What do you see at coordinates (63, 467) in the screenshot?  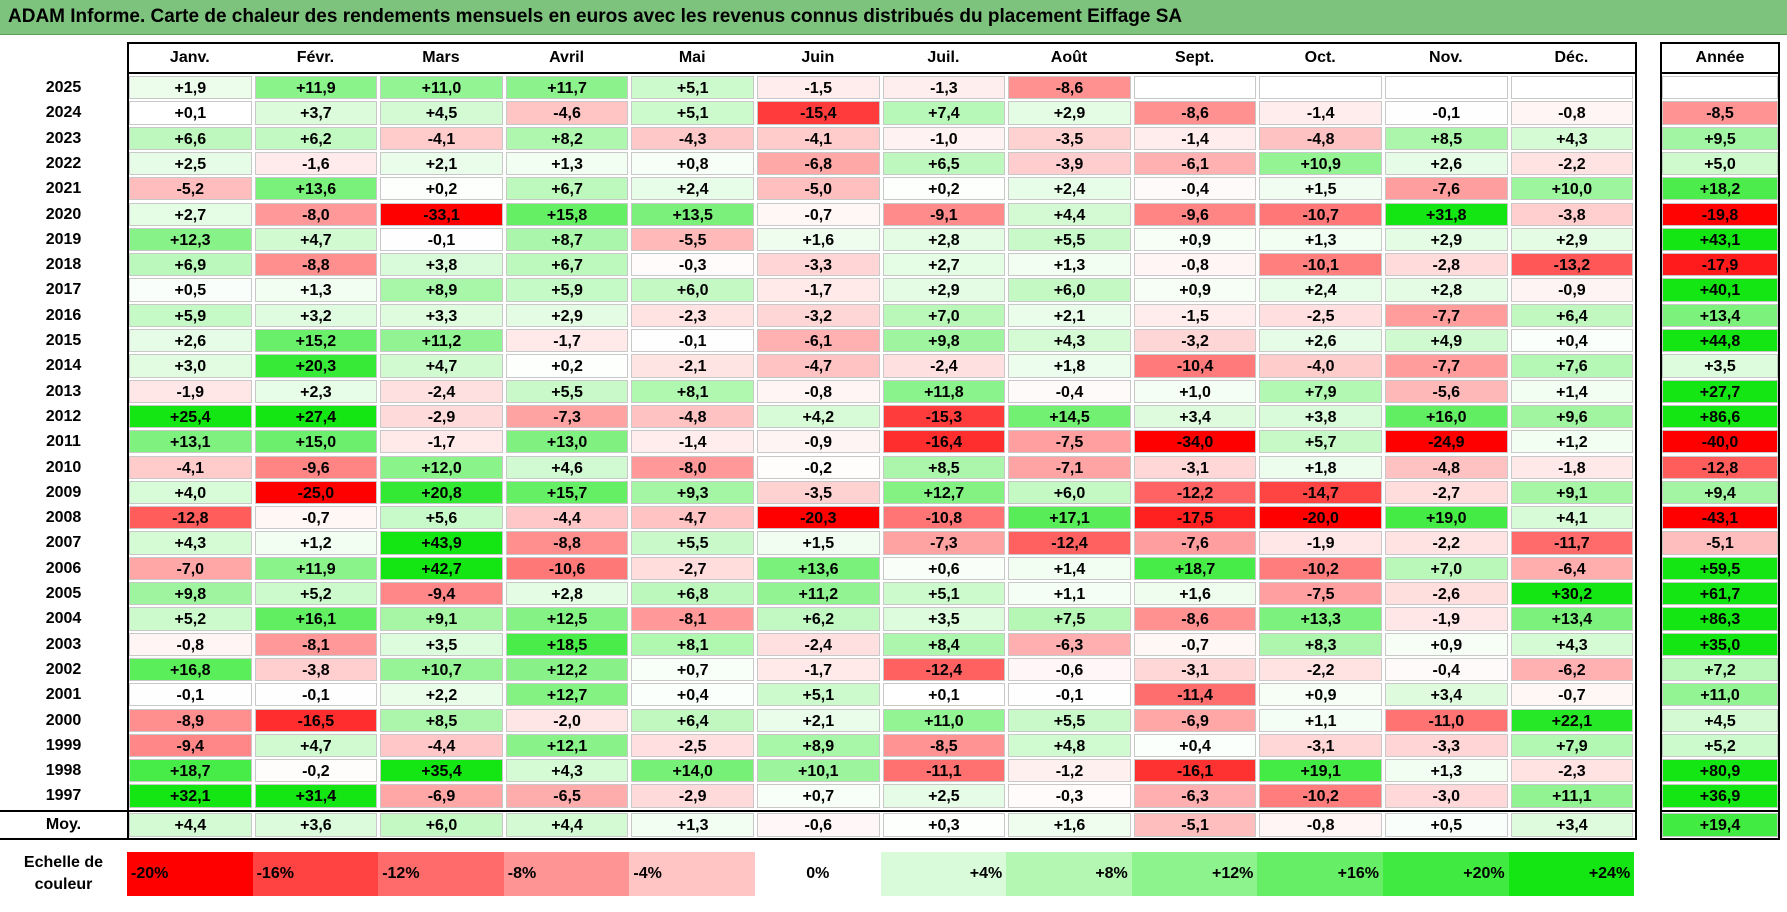 I see `year-label: 2010` at bounding box center [63, 467].